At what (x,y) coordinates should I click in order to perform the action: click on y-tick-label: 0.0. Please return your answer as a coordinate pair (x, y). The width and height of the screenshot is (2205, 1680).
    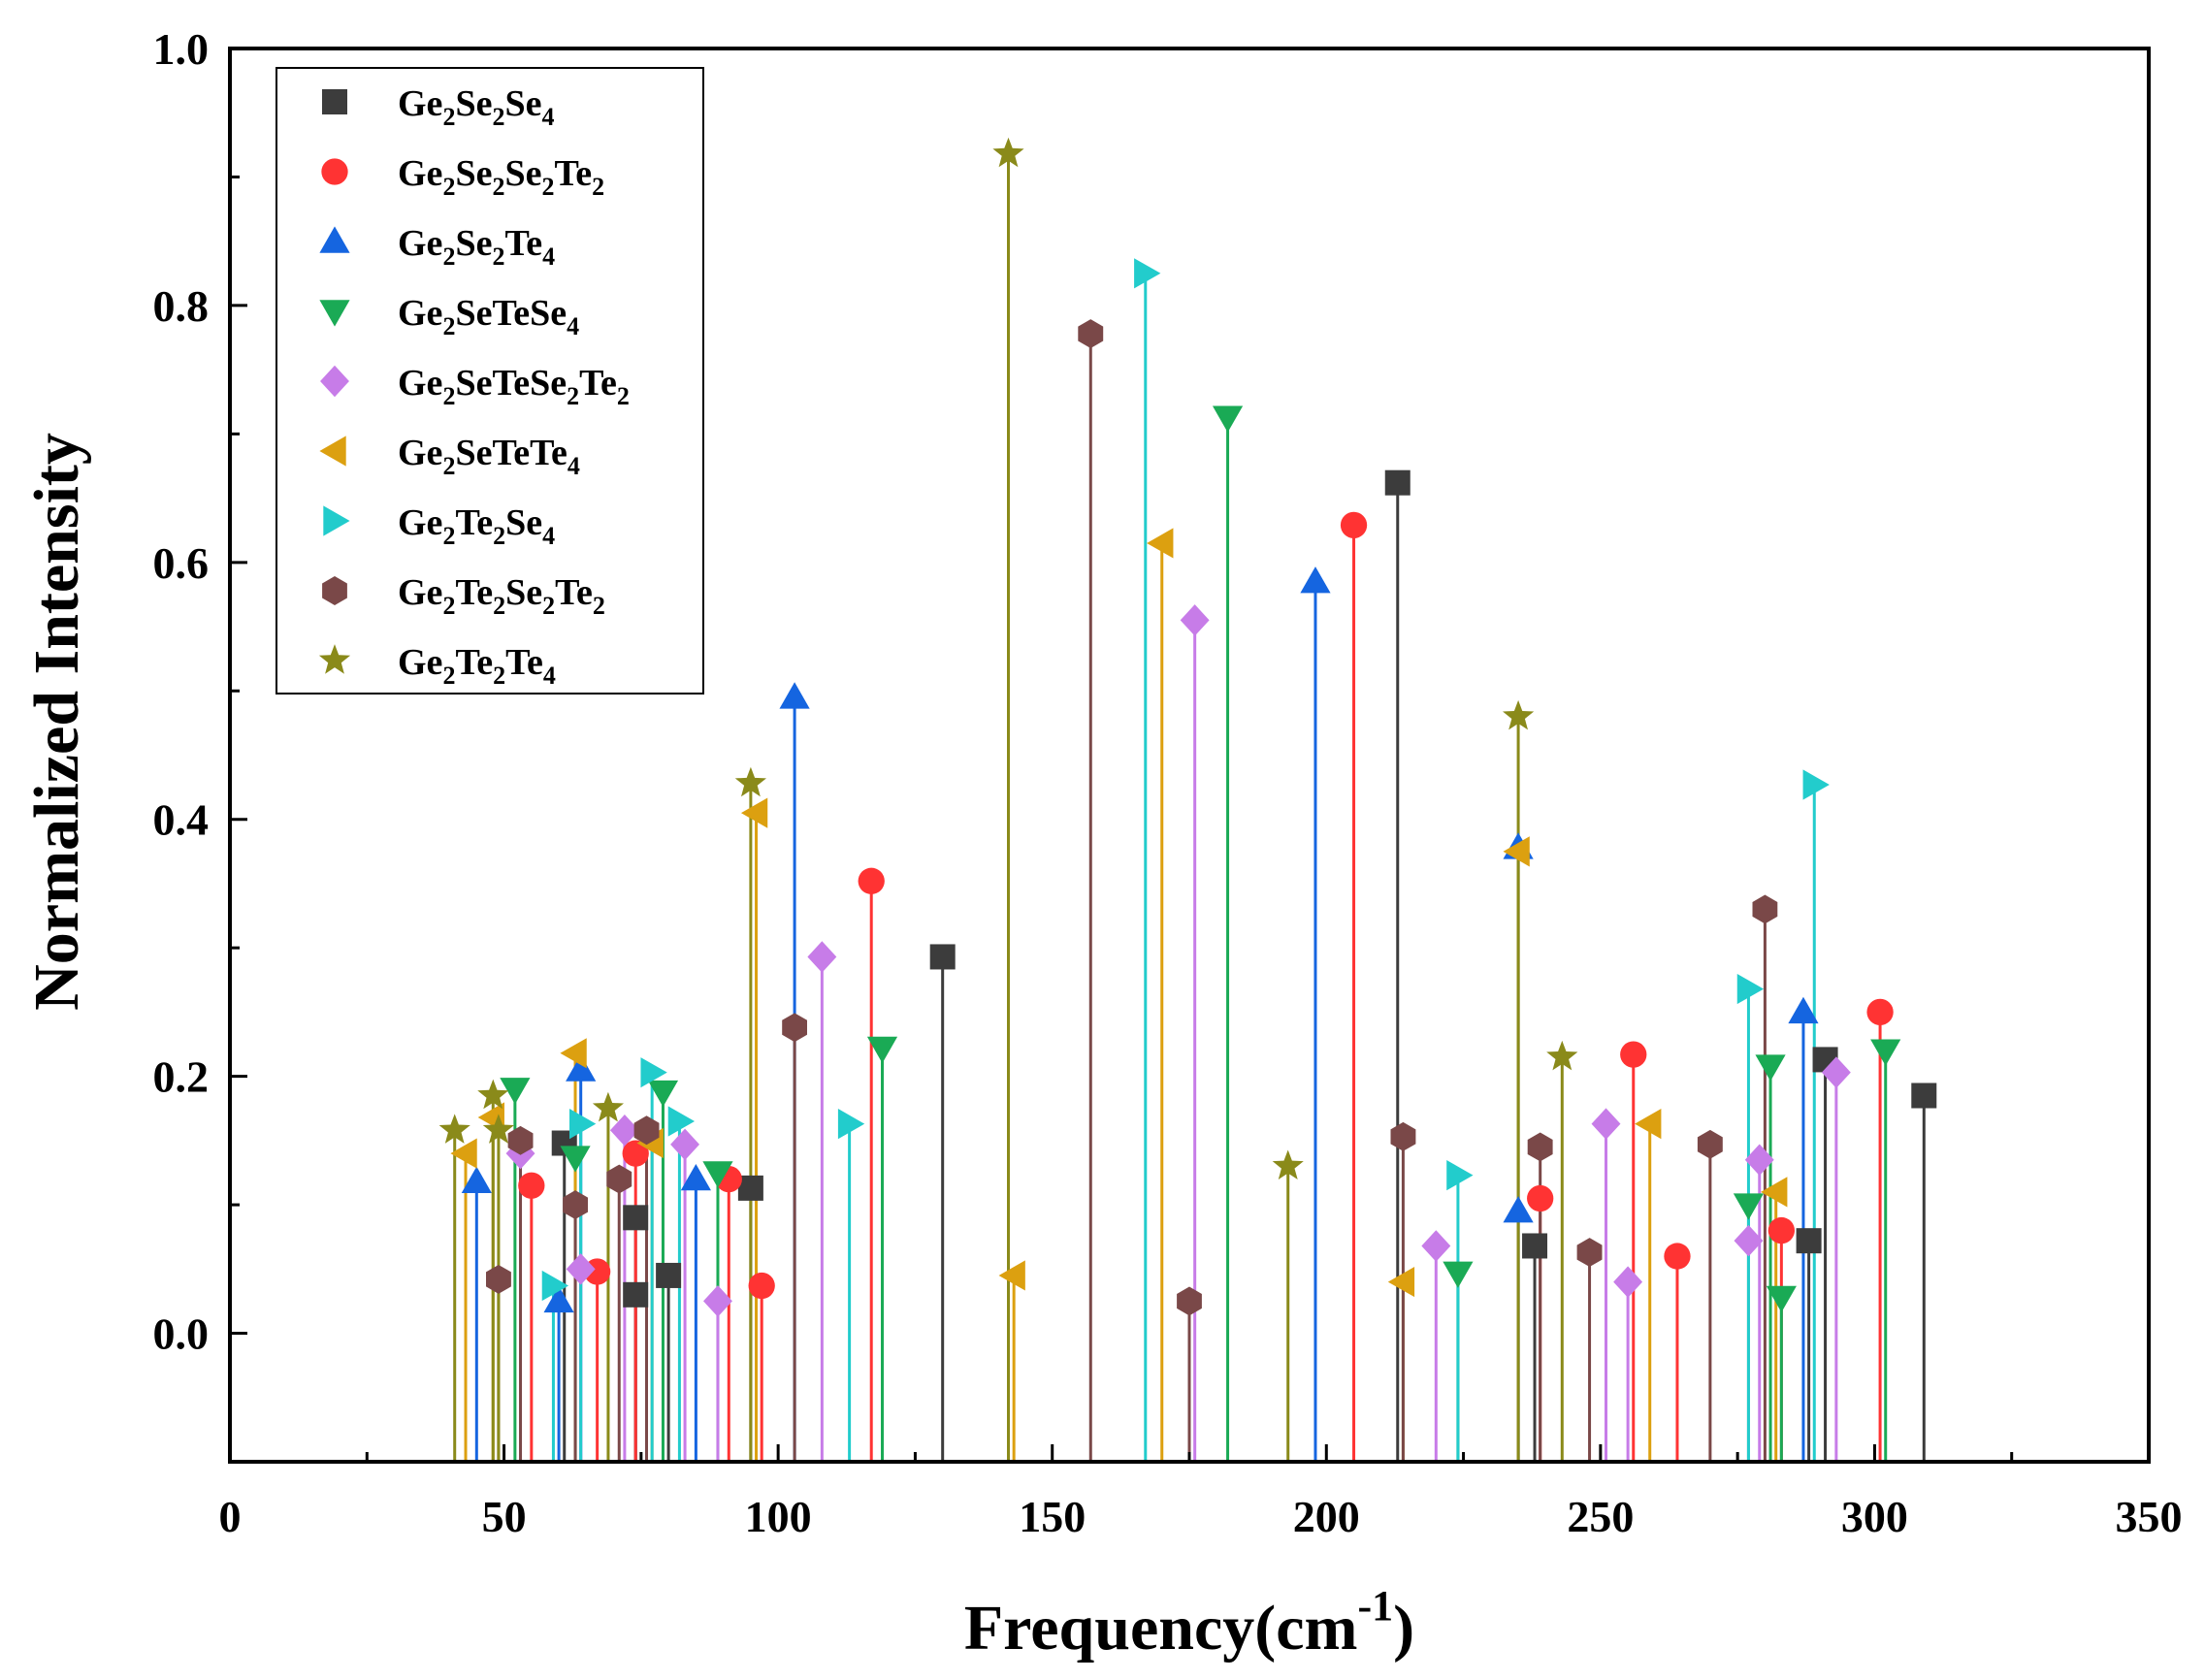
    Looking at the image, I should click on (182, 1334).